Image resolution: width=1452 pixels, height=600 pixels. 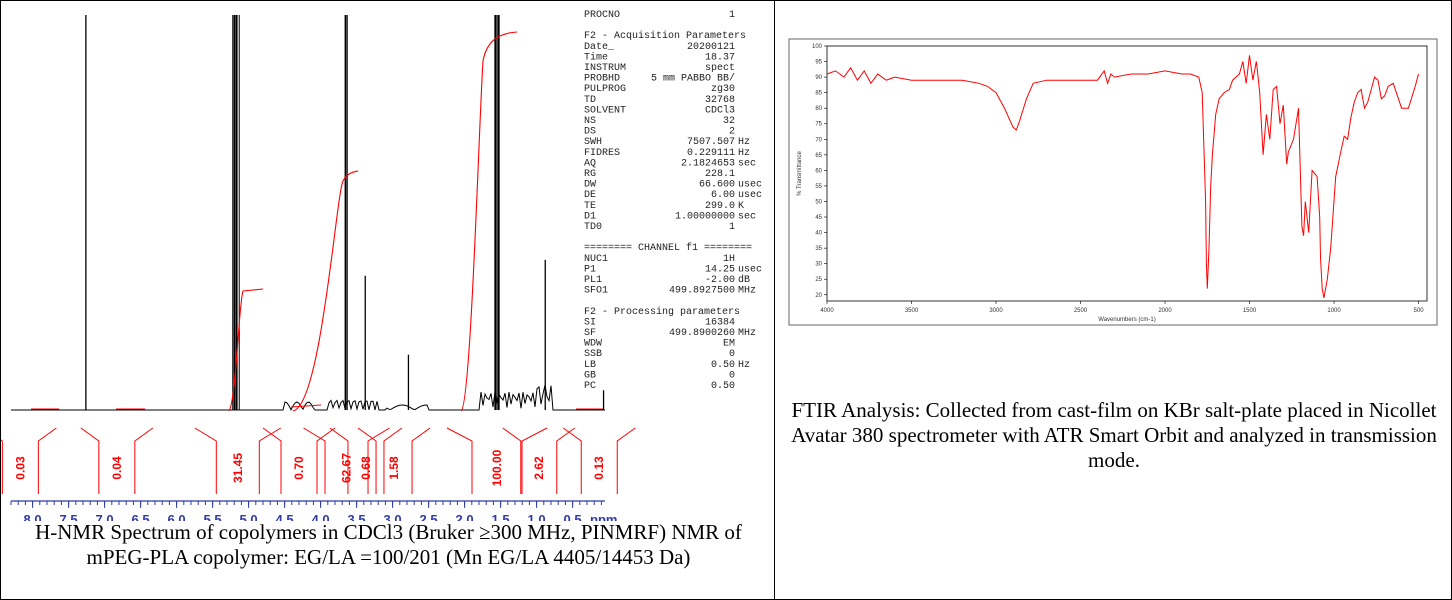 What do you see at coordinates (818, 202) in the screenshot?
I see `ftir-y-tick-label: 50` at bounding box center [818, 202].